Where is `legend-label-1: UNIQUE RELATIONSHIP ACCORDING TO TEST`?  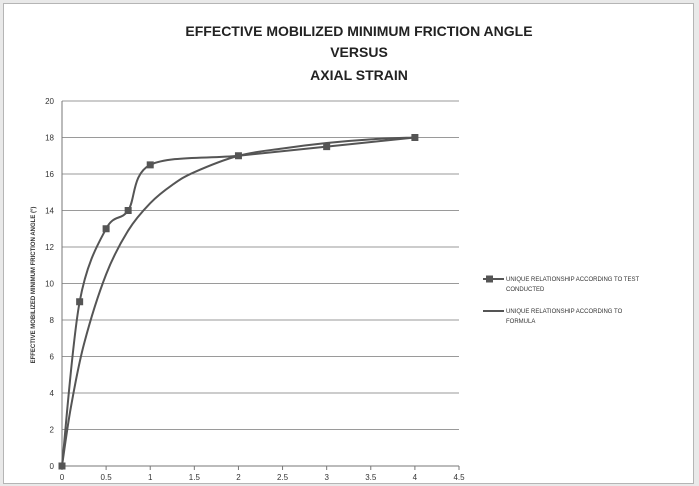
legend-label-1: UNIQUE RELATIONSHIP ACCORDING TO TEST is located at coordinates (572, 280).